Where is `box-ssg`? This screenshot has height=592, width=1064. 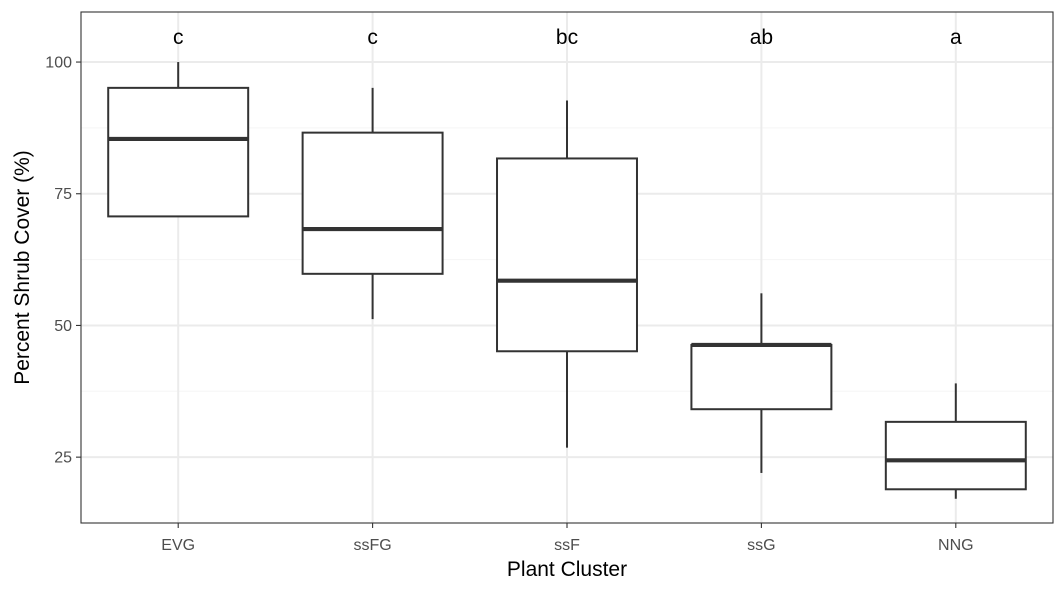
box-ssg is located at coordinates (761, 383).